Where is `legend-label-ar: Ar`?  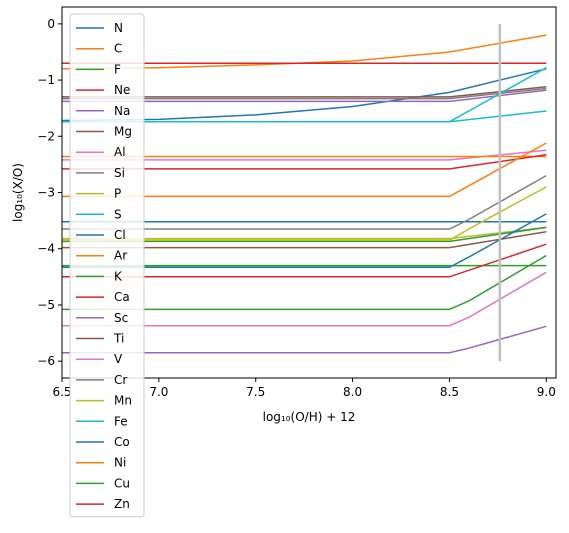 legend-label-ar: Ar is located at coordinates (120, 256).